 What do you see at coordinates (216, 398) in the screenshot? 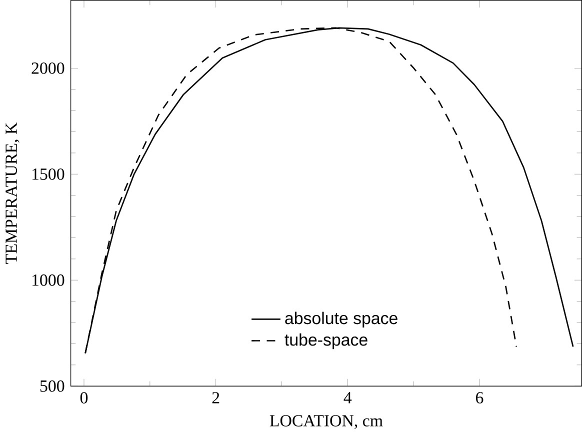
I see `x-tick-label: 2` at bounding box center [216, 398].